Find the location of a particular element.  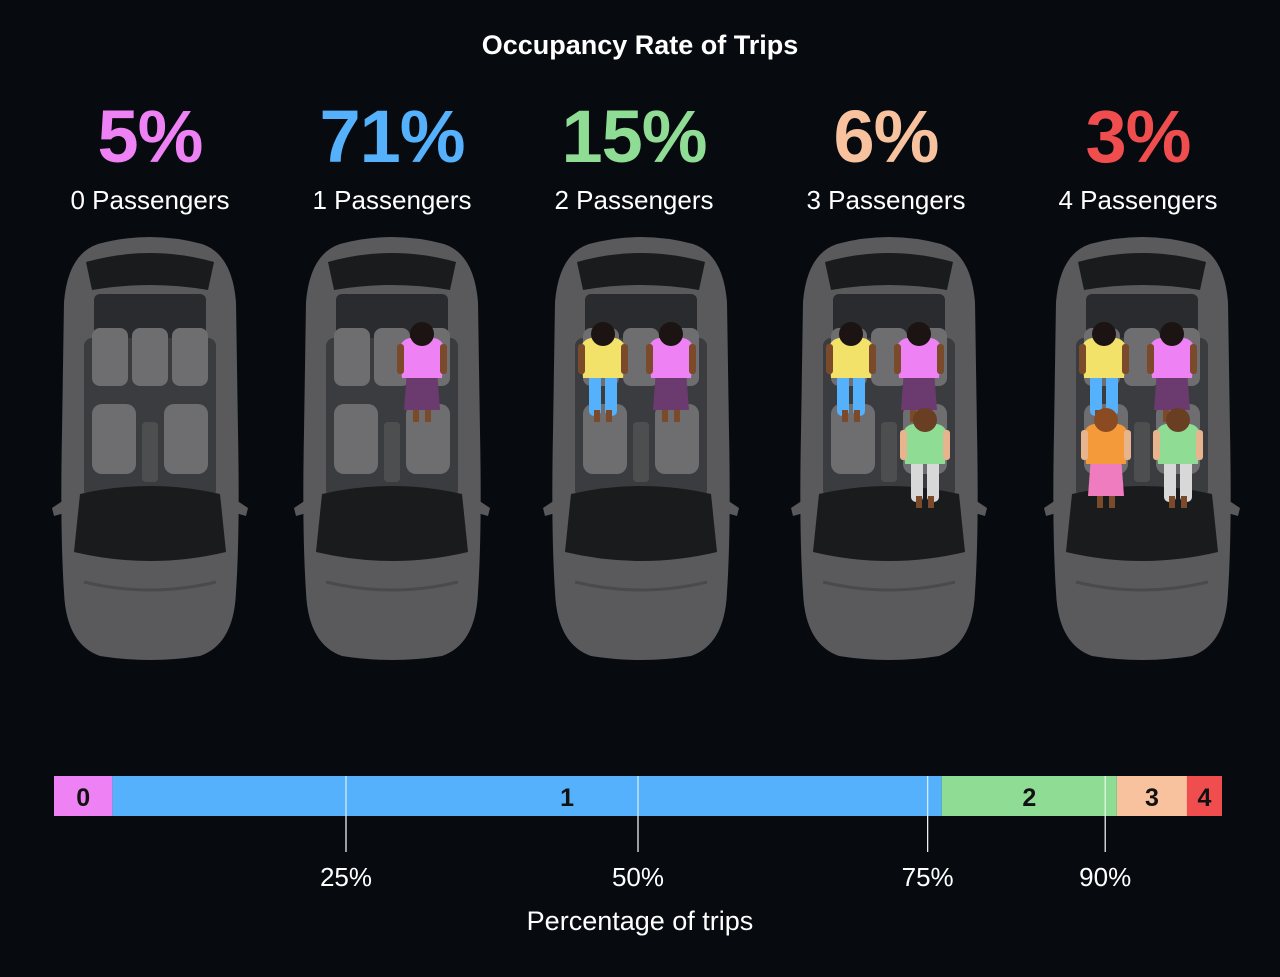

bar-segment-label: 0 is located at coordinates (83, 798).